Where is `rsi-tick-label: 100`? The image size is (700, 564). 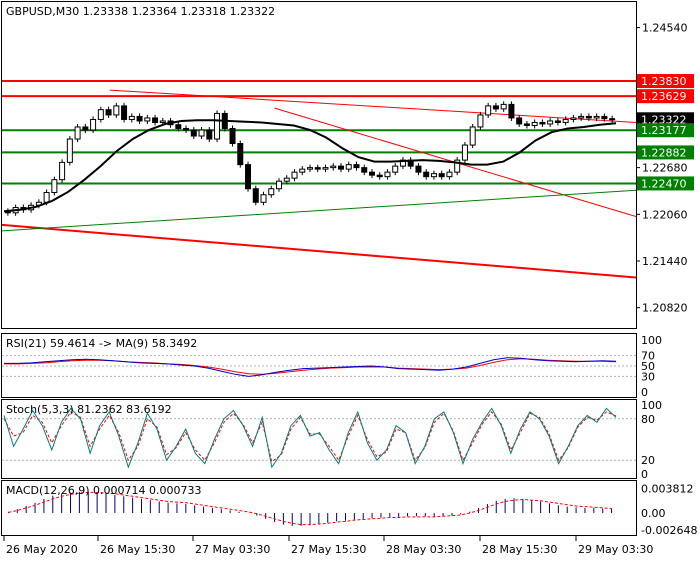 rsi-tick-label: 100 is located at coordinates (651, 340).